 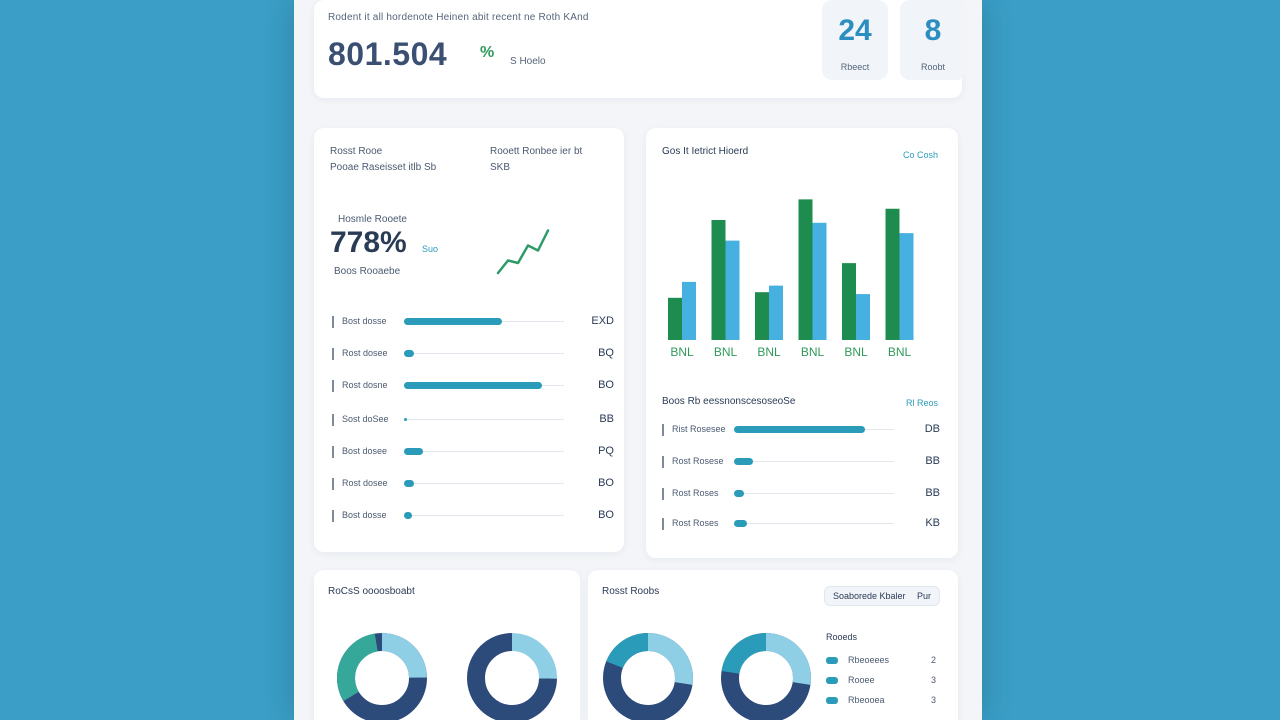 What do you see at coordinates (368, 242) in the screenshot?
I see `metrics-big-value: 778%` at bounding box center [368, 242].